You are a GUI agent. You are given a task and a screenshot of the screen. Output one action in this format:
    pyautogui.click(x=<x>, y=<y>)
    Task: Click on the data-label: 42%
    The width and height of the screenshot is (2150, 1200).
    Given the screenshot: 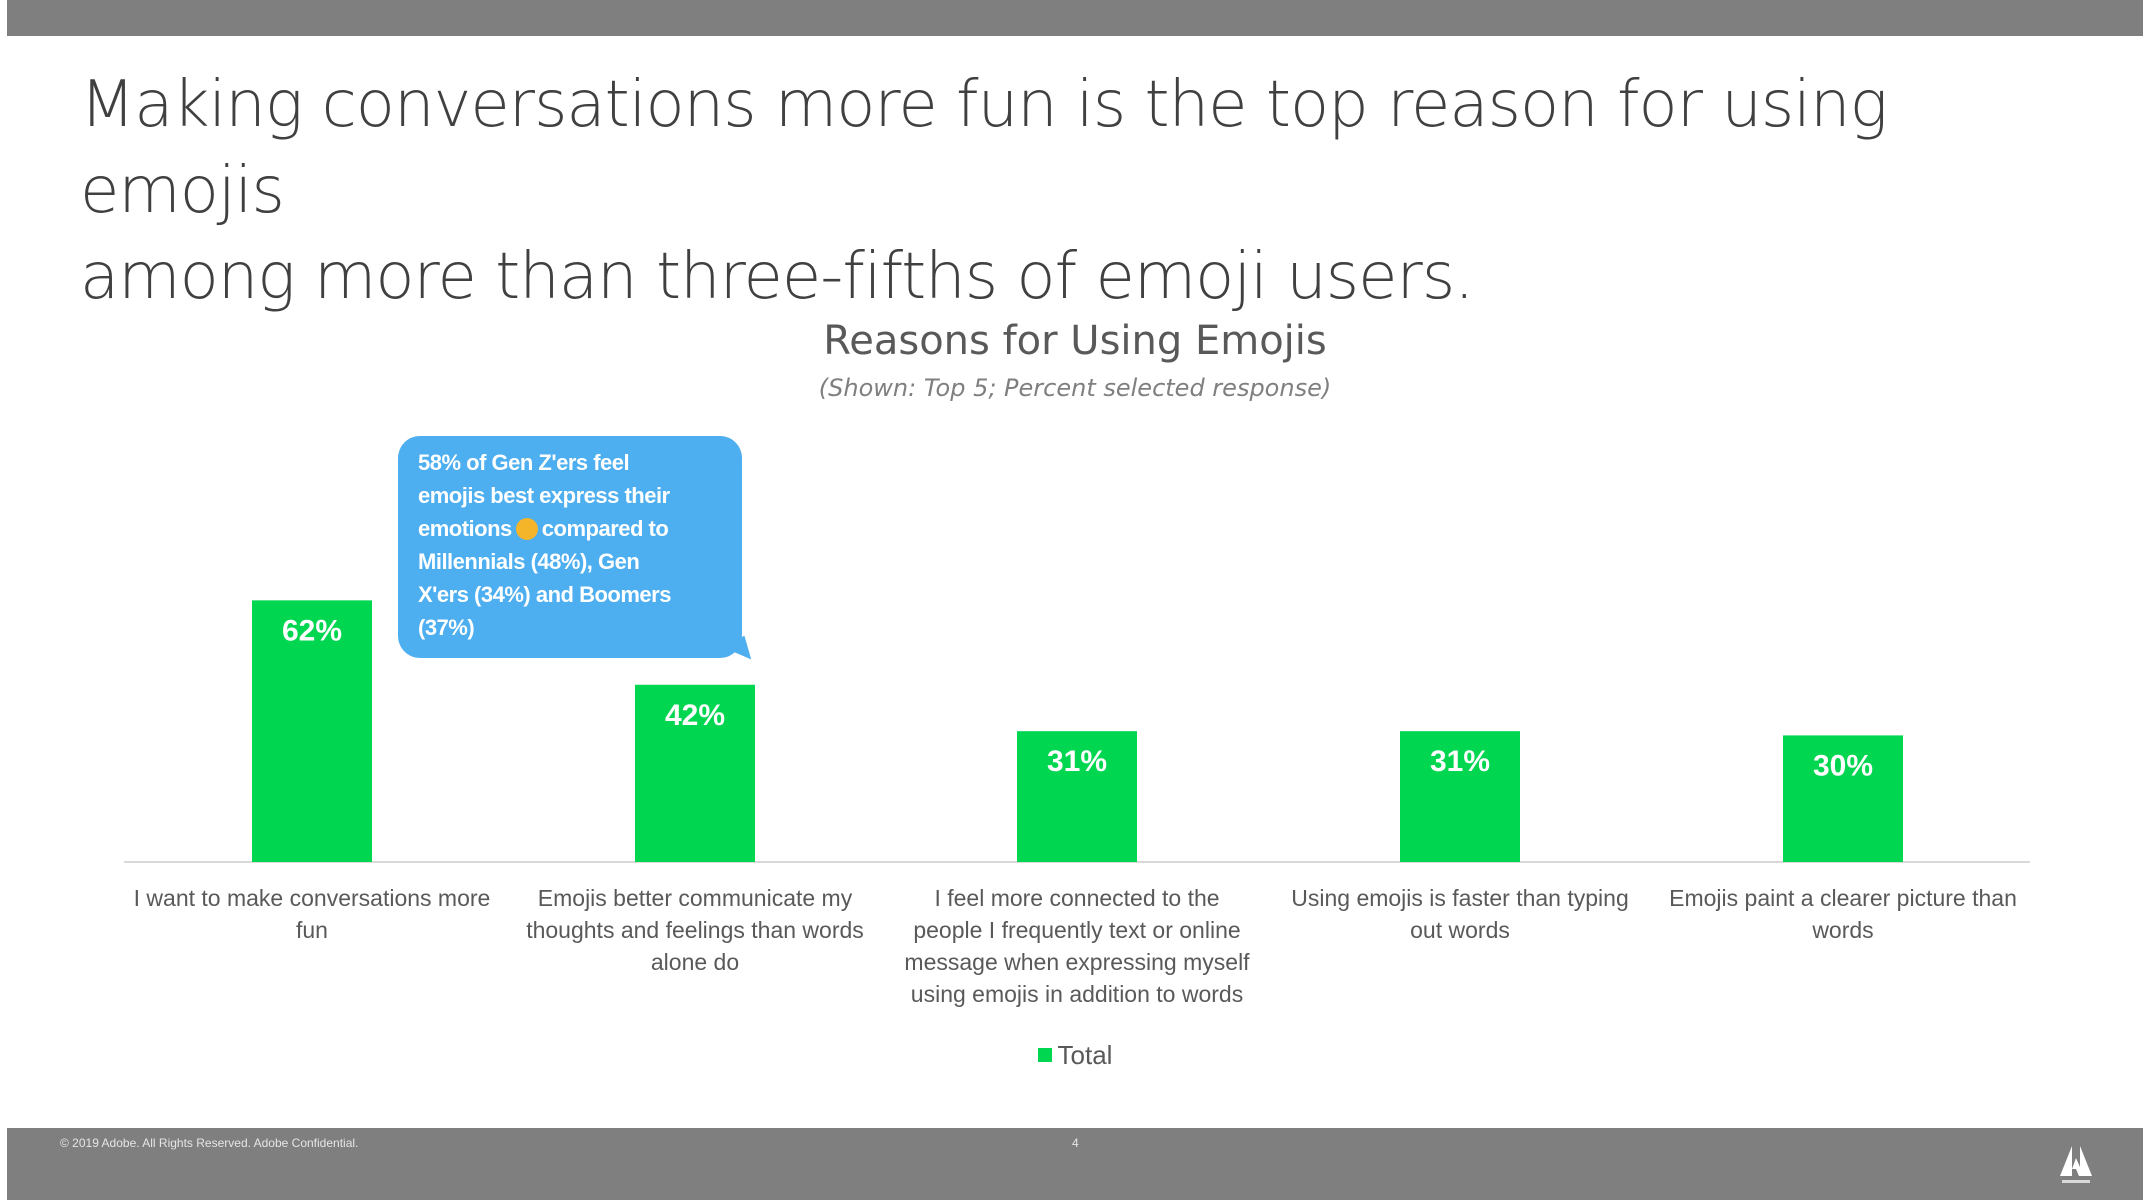 What is the action you would take?
    pyautogui.click(x=695, y=715)
    